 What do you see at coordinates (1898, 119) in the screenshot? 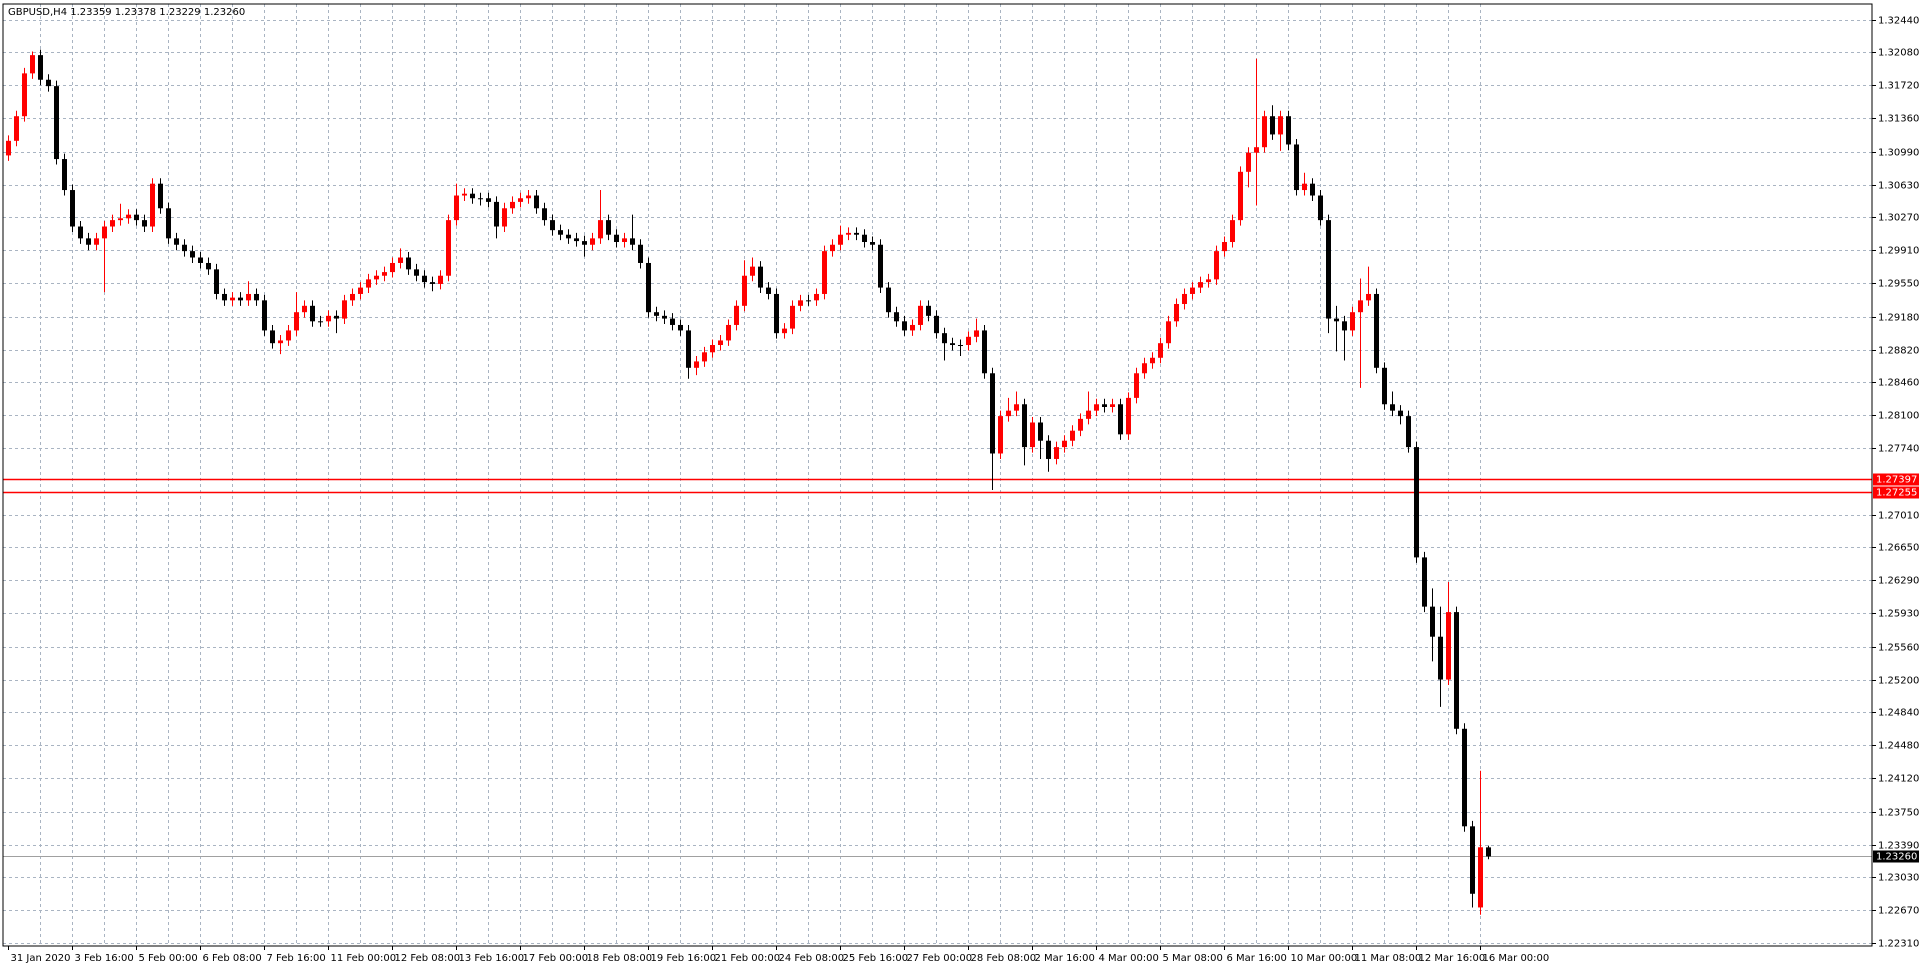
I see `y-tick-label: 1.31360` at bounding box center [1898, 119].